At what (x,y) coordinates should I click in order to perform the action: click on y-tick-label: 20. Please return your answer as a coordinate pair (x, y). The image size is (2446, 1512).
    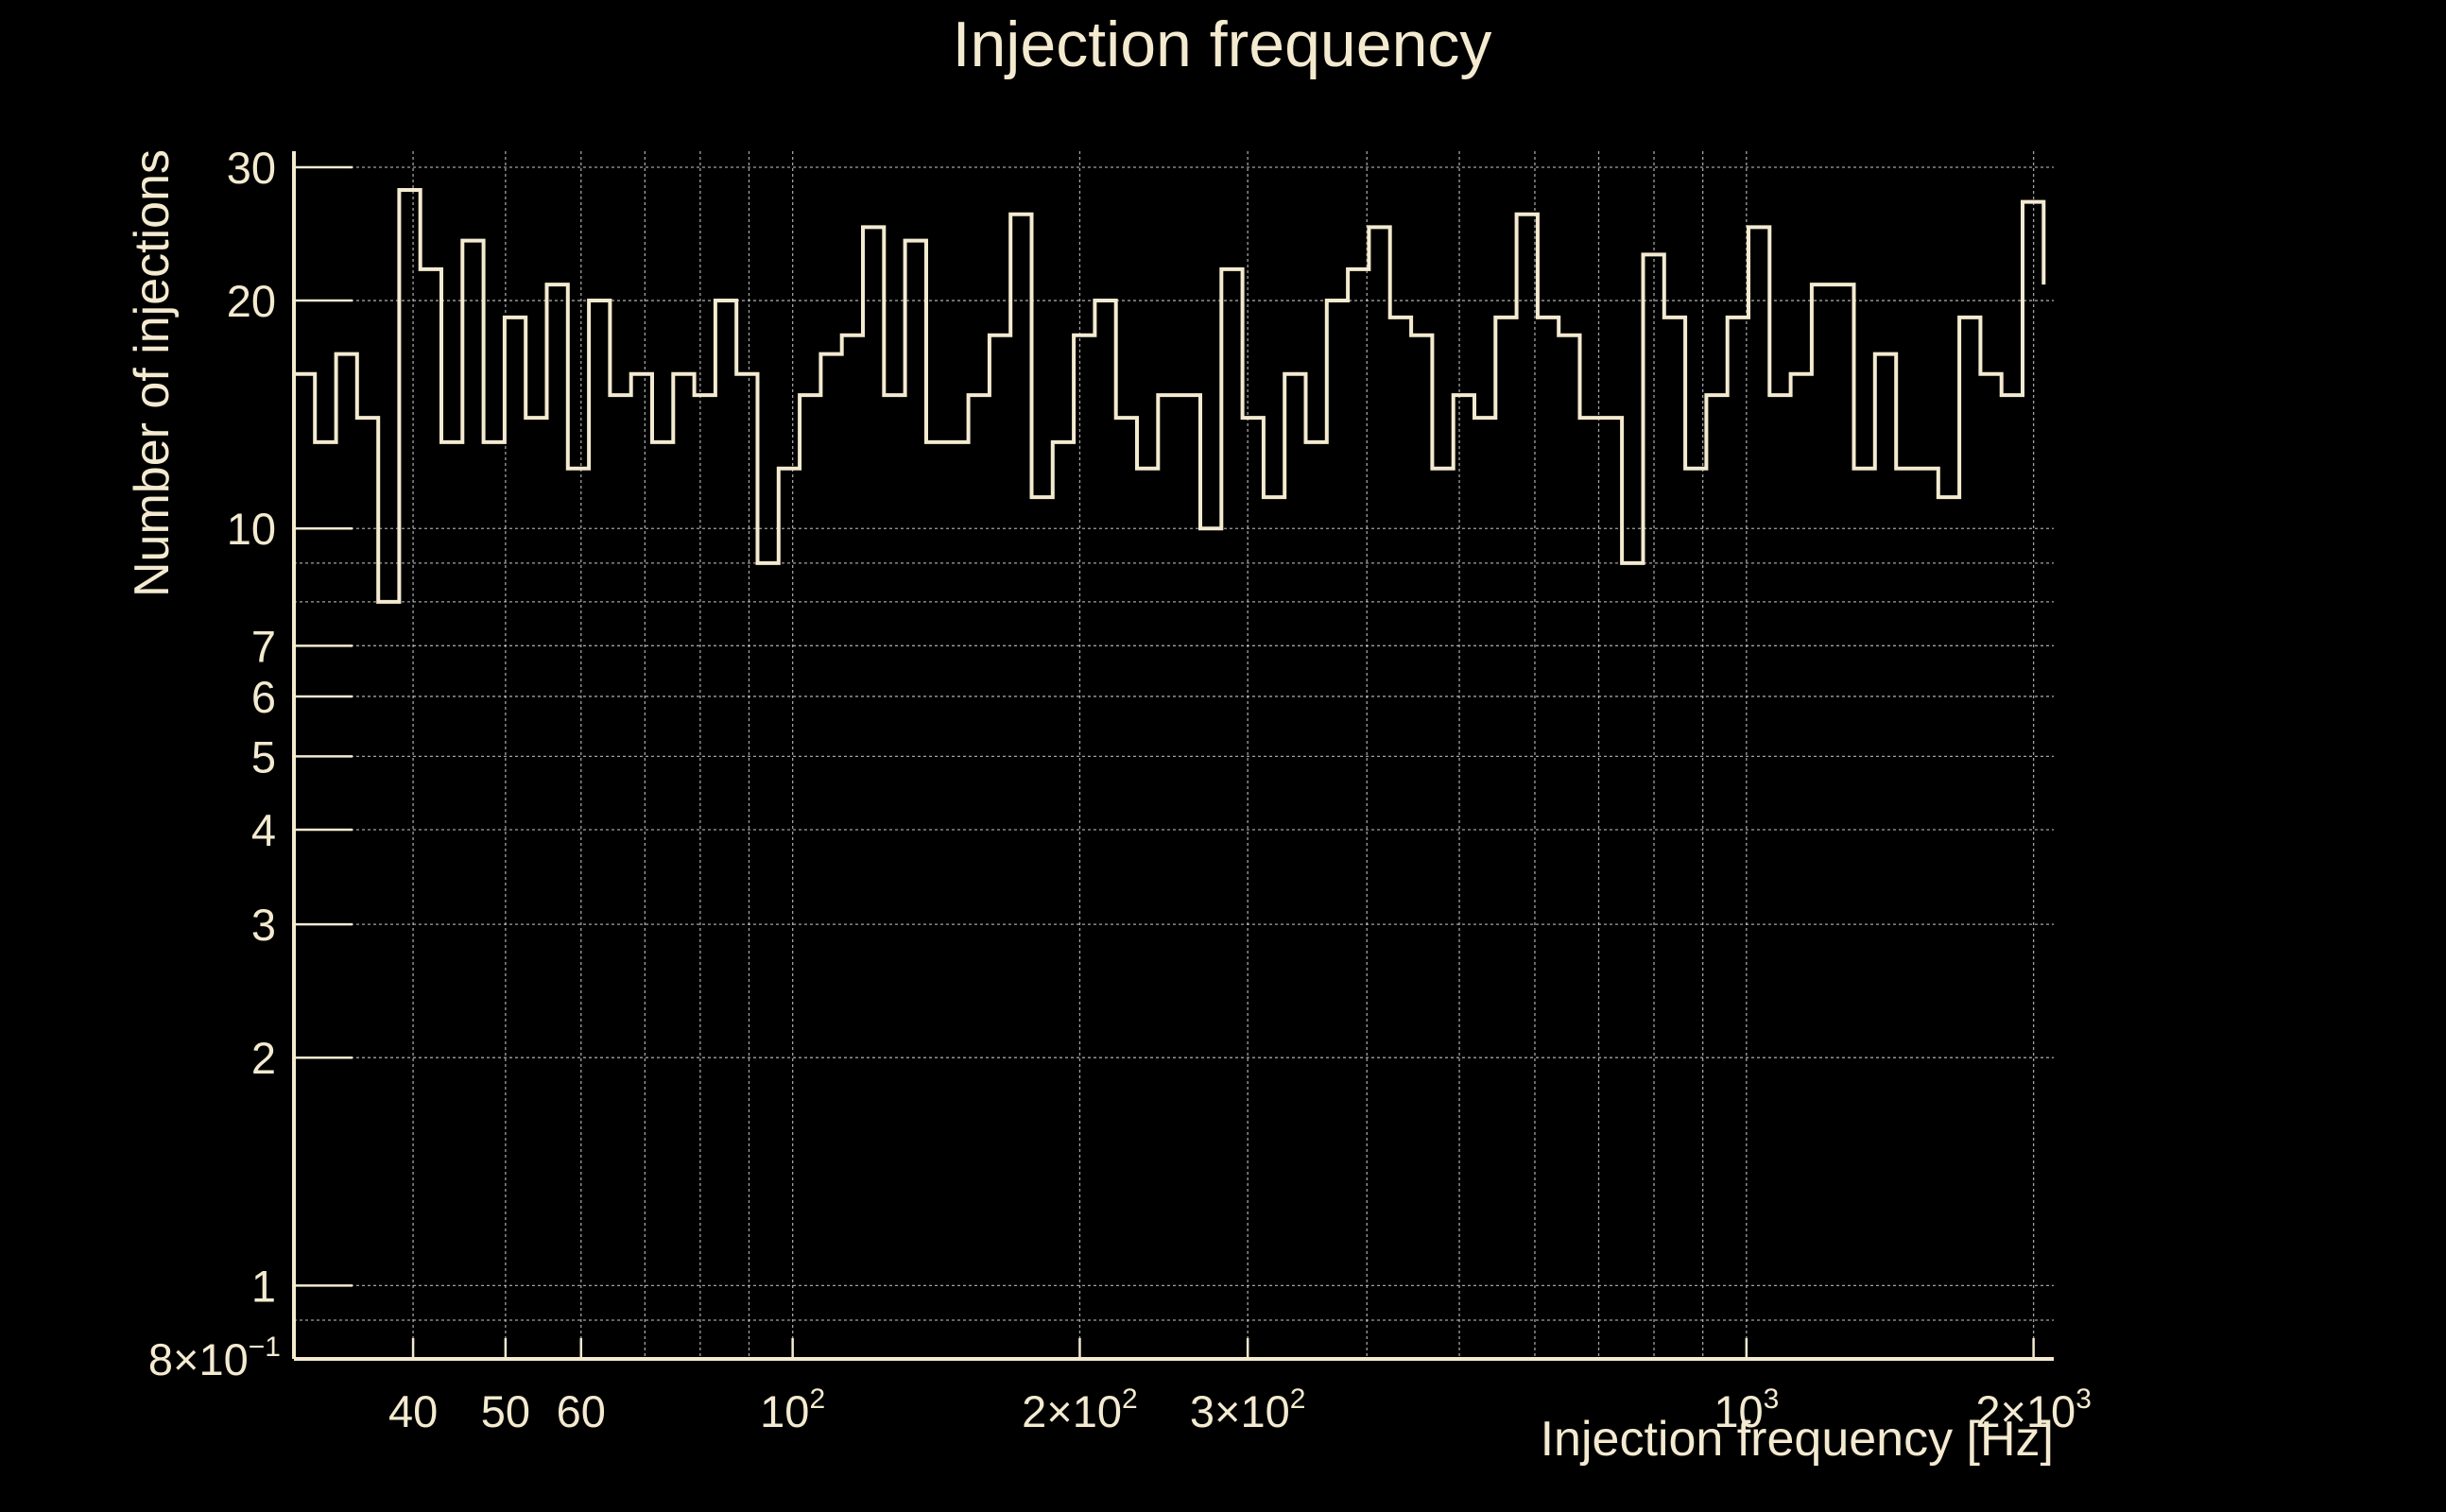
    Looking at the image, I should click on (251, 301).